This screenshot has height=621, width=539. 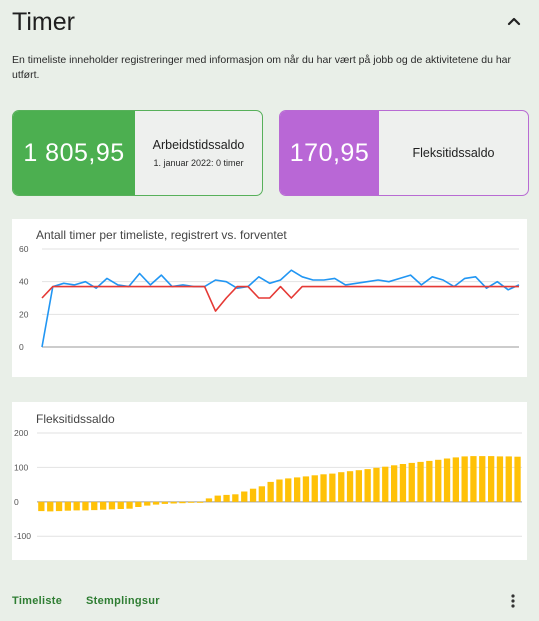 I want to click on y-tick-label: 100, so click(x=21, y=467).